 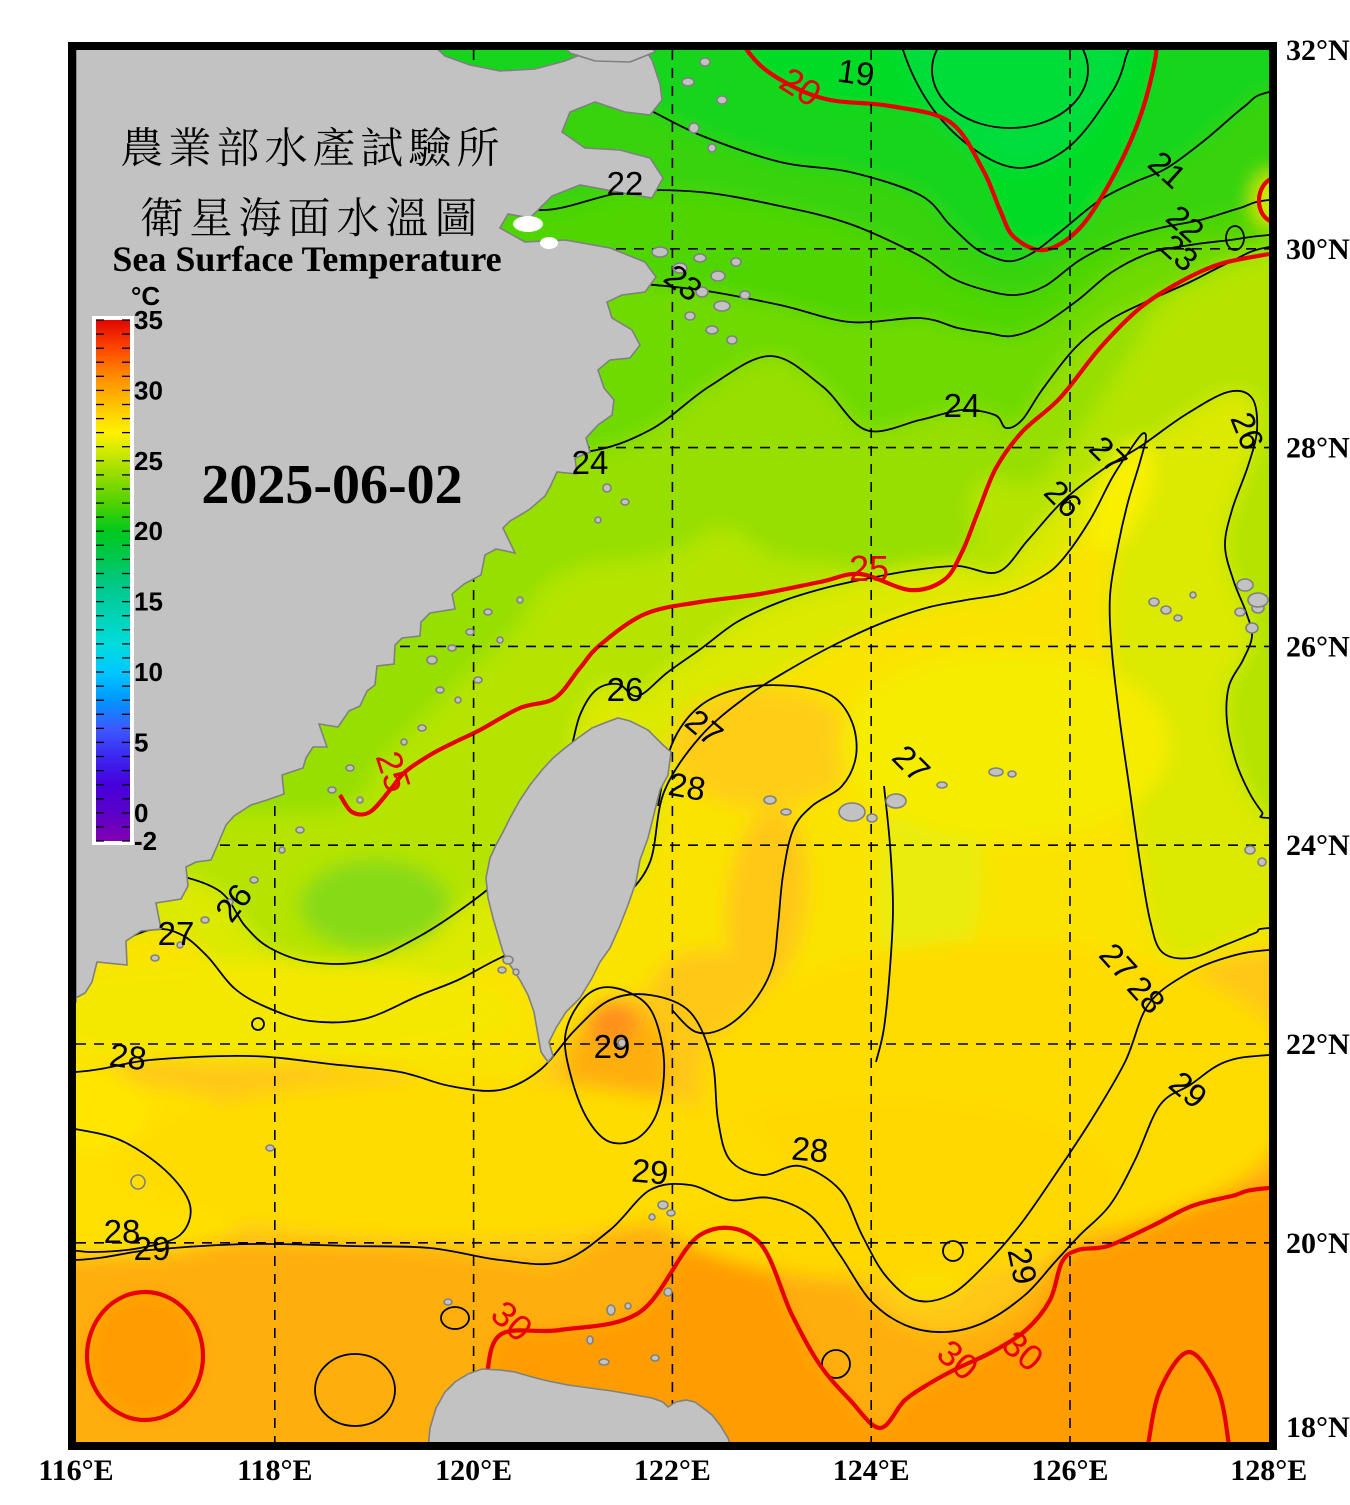 I want to click on svg-text: 22°N, so click(x=1318, y=1044).